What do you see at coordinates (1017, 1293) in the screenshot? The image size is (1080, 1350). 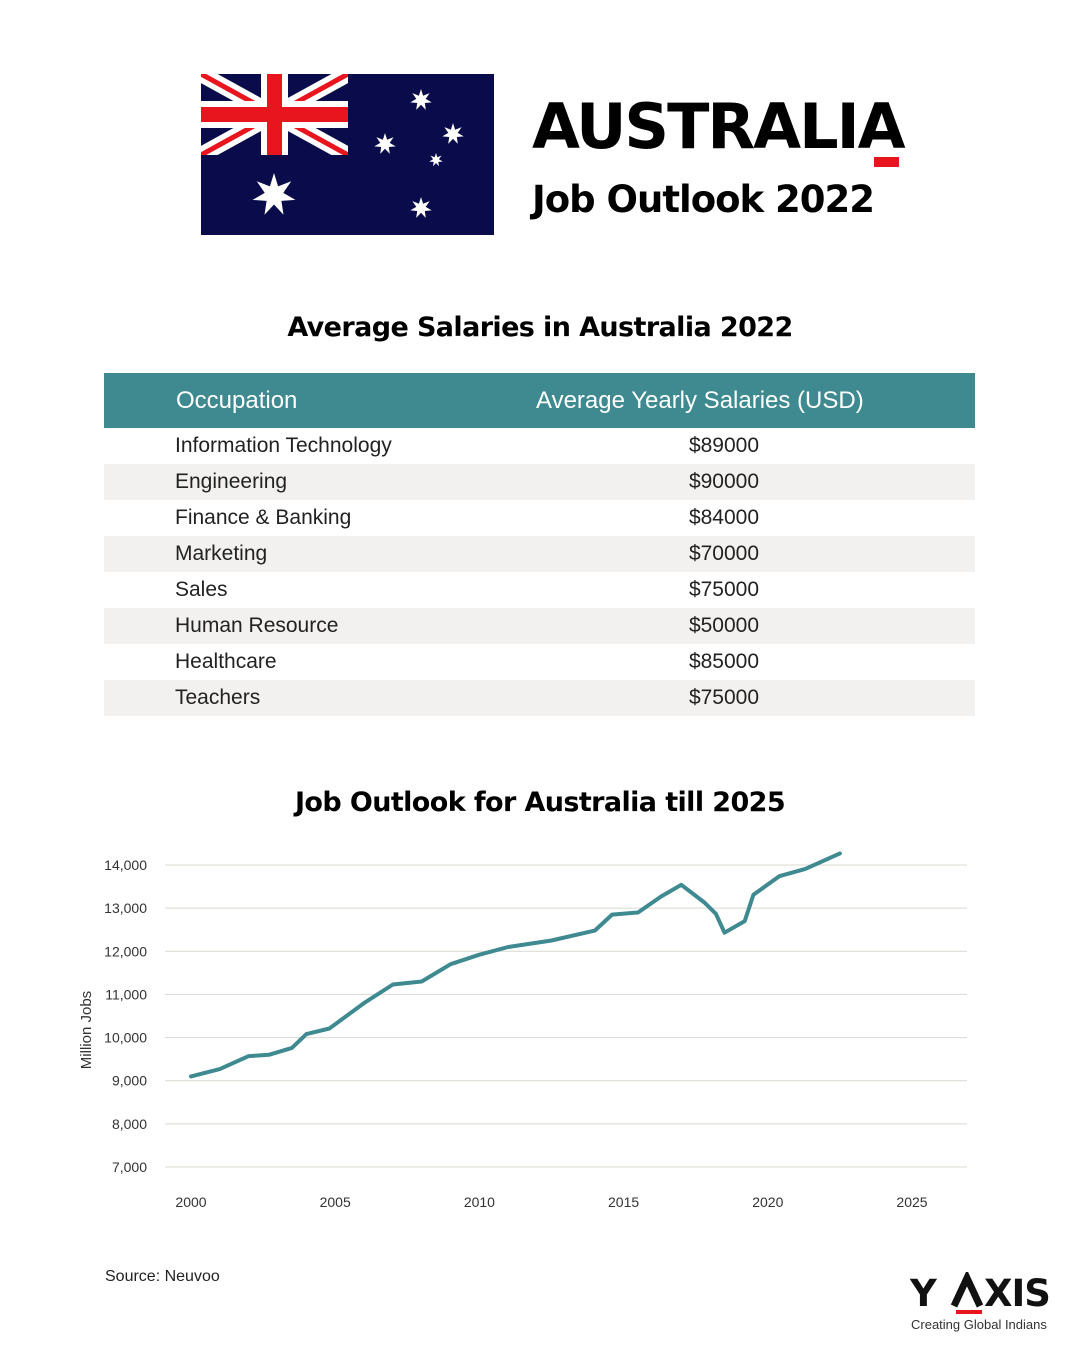 I see `svg-text: XIS` at bounding box center [1017, 1293].